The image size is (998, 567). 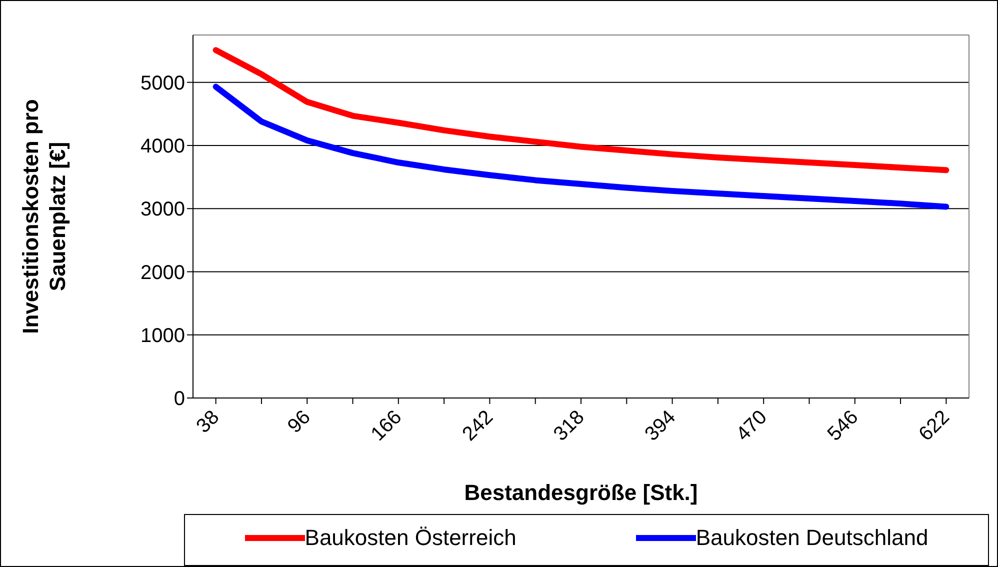 What do you see at coordinates (44, 216) in the screenshot?
I see `y-axis-title: Investitionskosten pro Sauenplatz [€]` at bounding box center [44, 216].